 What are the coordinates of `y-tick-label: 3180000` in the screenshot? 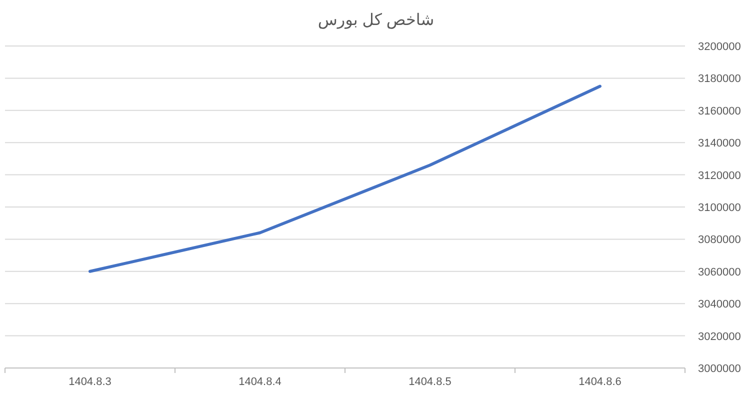 It's located at (719, 79).